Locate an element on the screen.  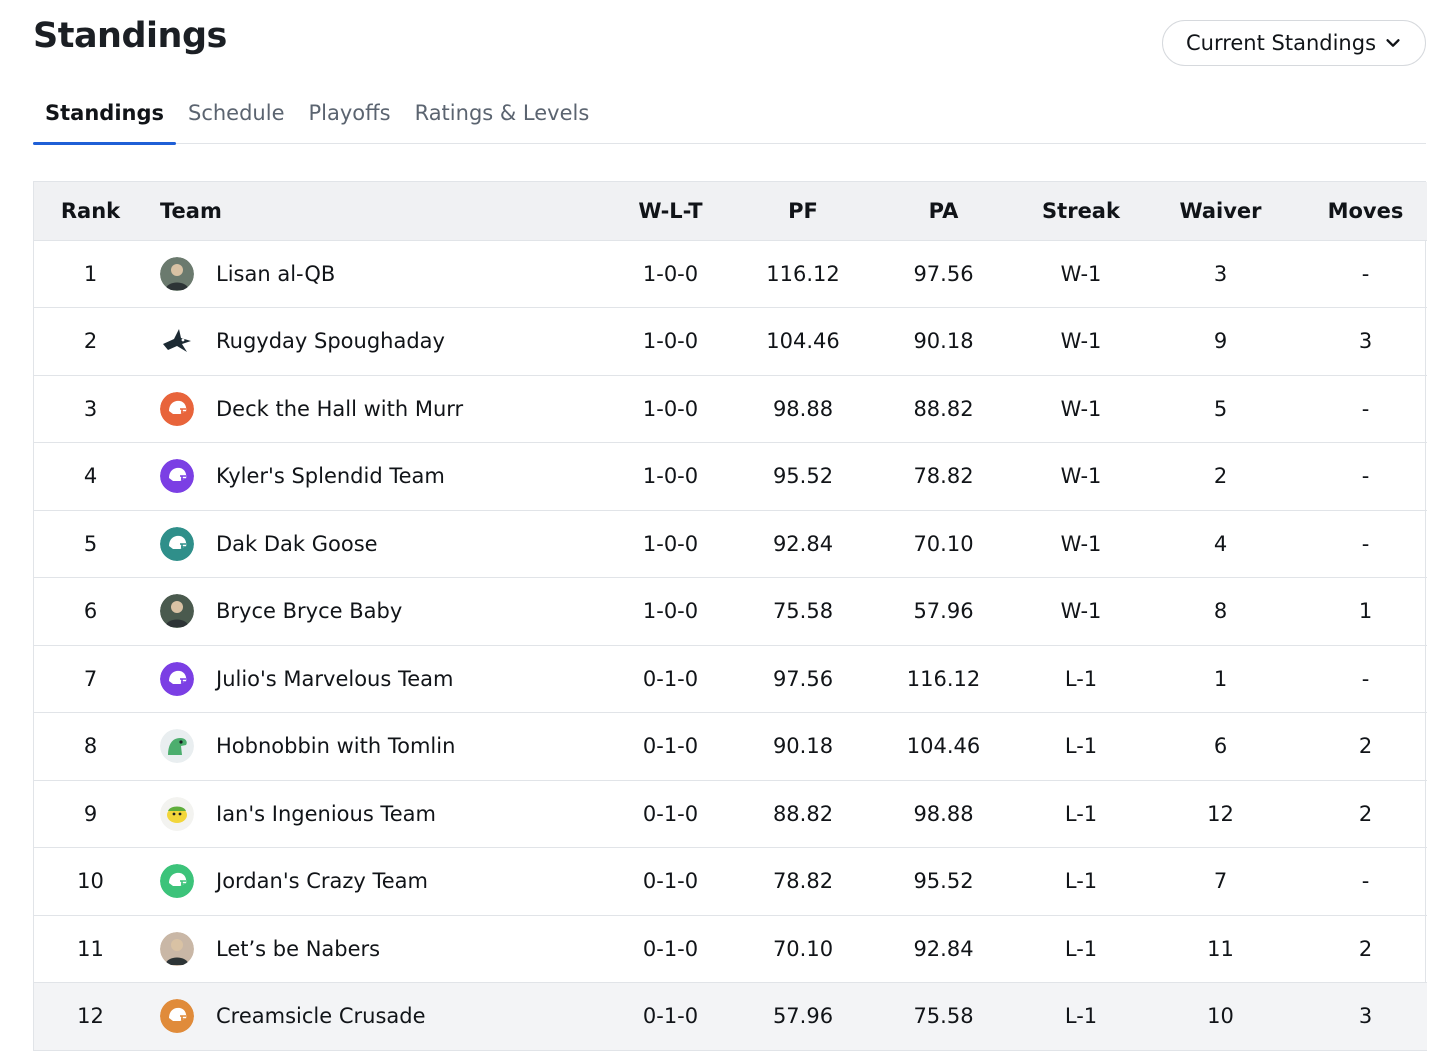
moves-cell: 2 is located at coordinates (1365, 948).